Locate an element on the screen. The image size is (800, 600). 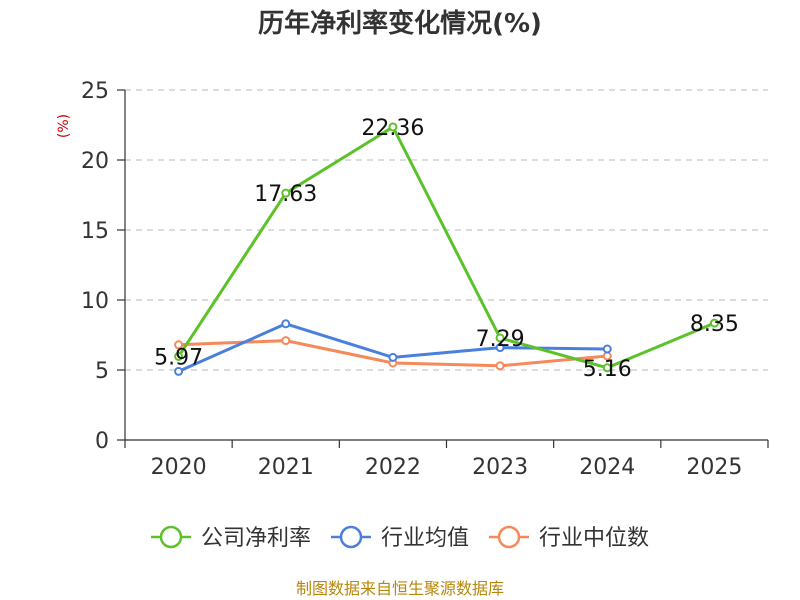
y-tick-label: 15 is located at coordinates (95, 231).